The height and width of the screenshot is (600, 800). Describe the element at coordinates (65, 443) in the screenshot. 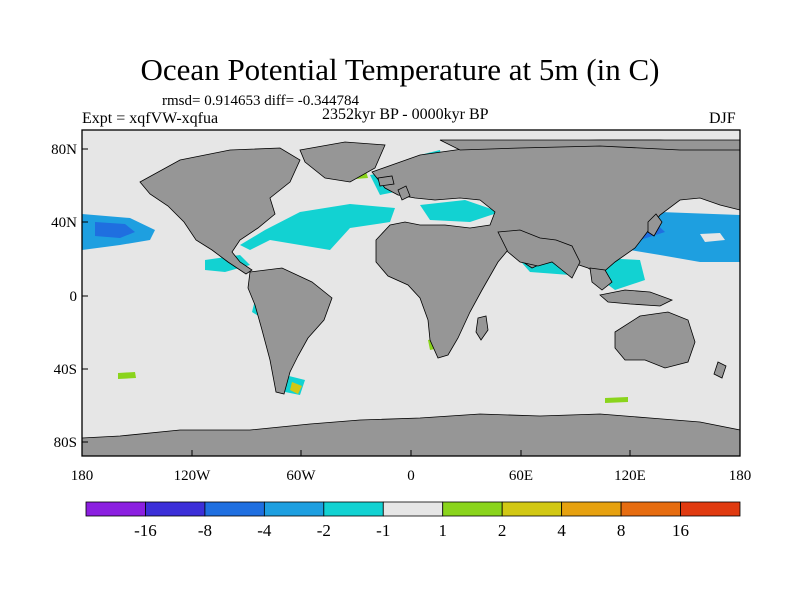

I see `y-tick-label: 80S` at that location.